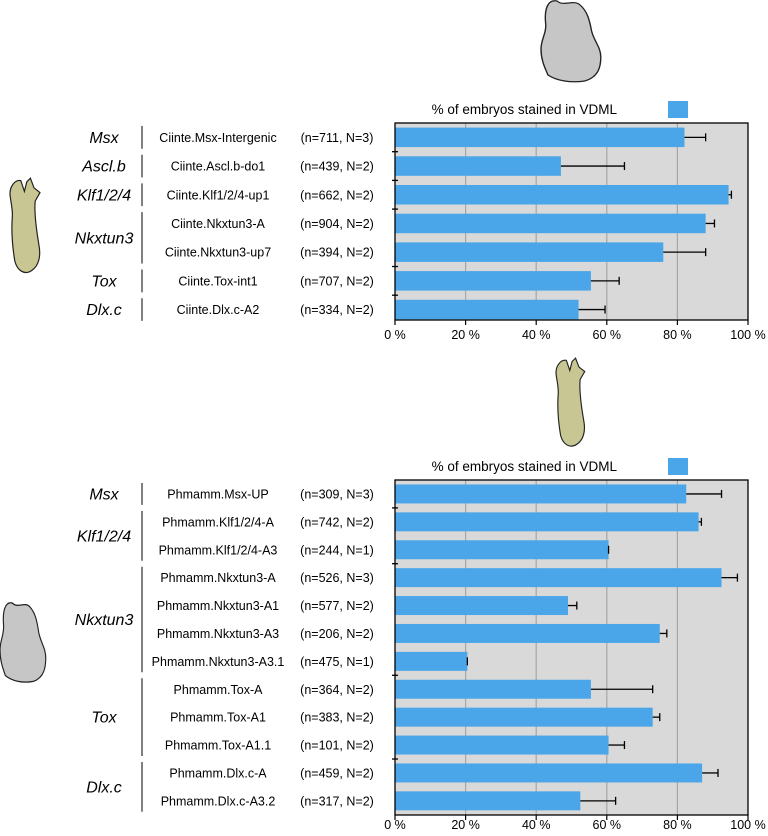 This screenshot has height=836, width=768. What do you see at coordinates (218, 773) in the screenshot?
I see `construct-label: Phmamm.Dlx.c-A` at bounding box center [218, 773].